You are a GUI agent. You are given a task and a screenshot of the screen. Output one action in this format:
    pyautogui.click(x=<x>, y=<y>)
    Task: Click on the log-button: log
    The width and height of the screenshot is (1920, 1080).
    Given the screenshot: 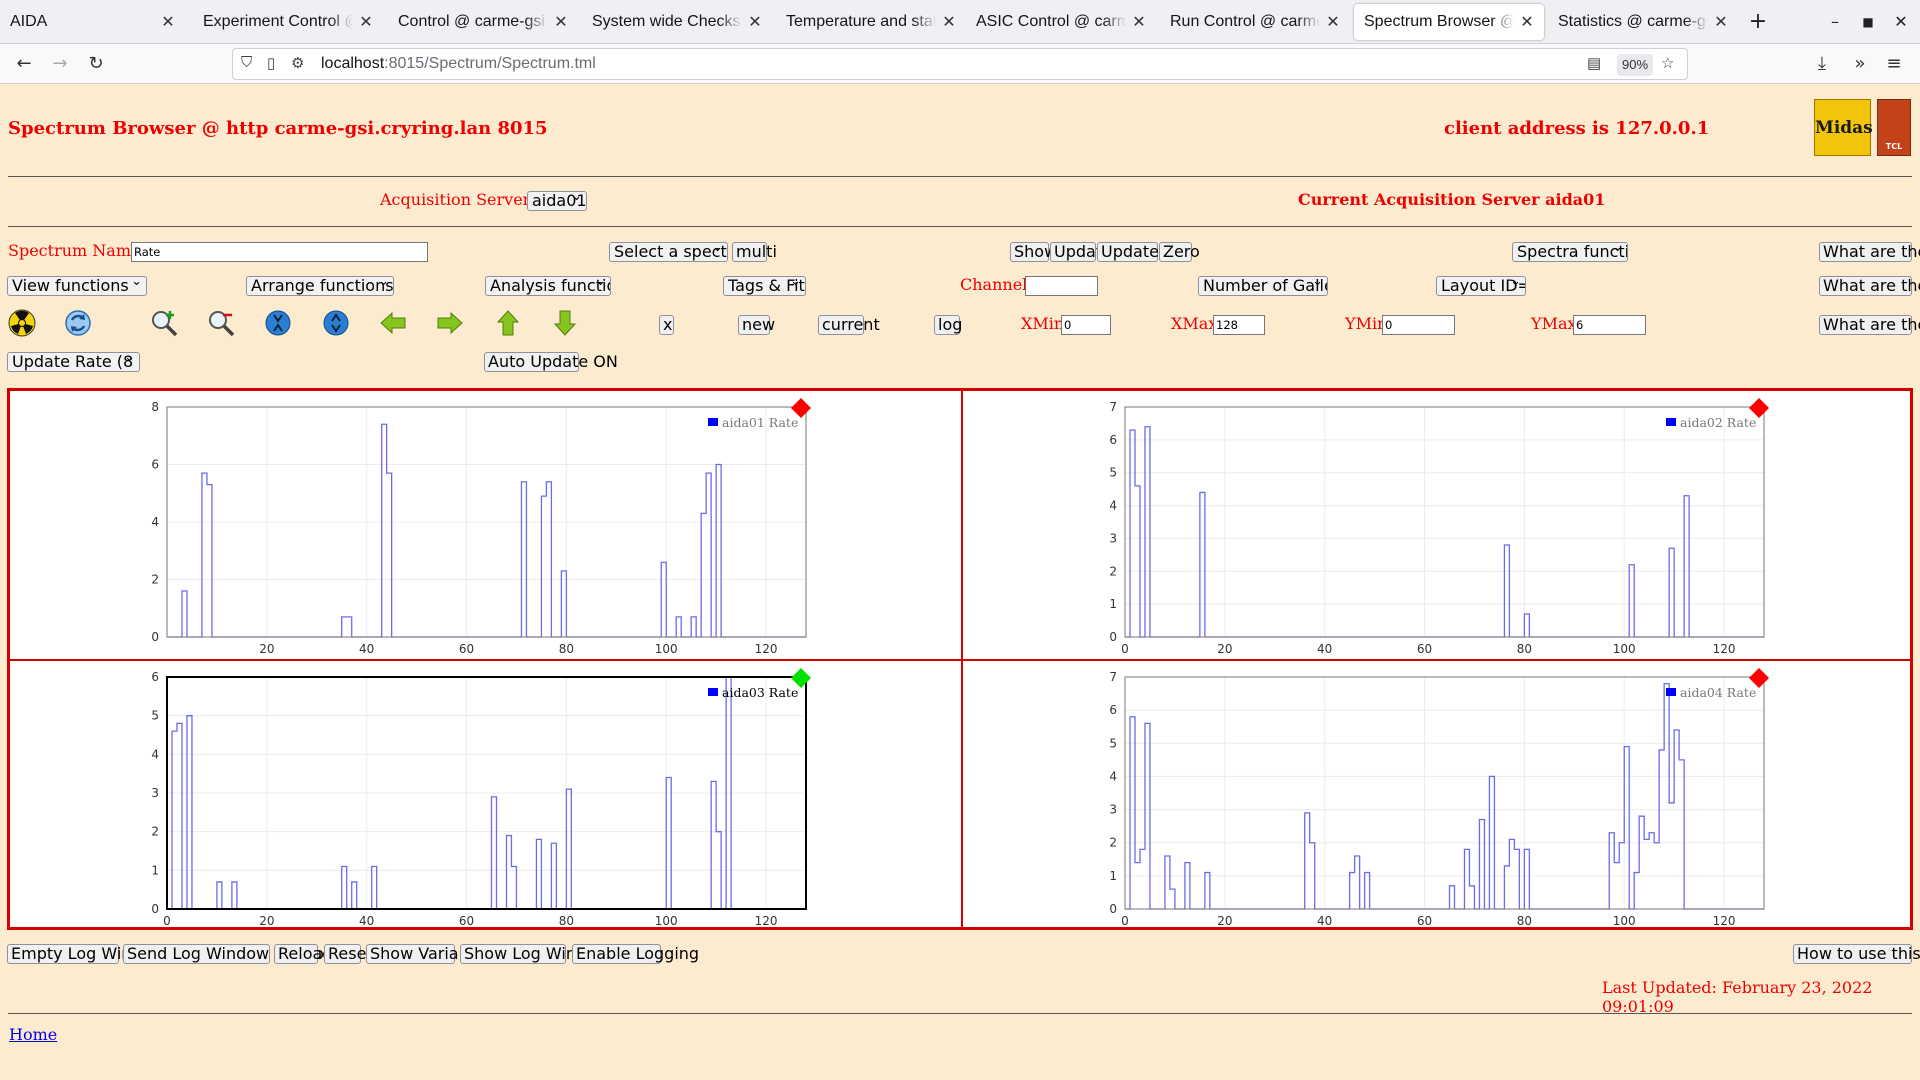 What is the action you would take?
    pyautogui.click(x=948, y=325)
    